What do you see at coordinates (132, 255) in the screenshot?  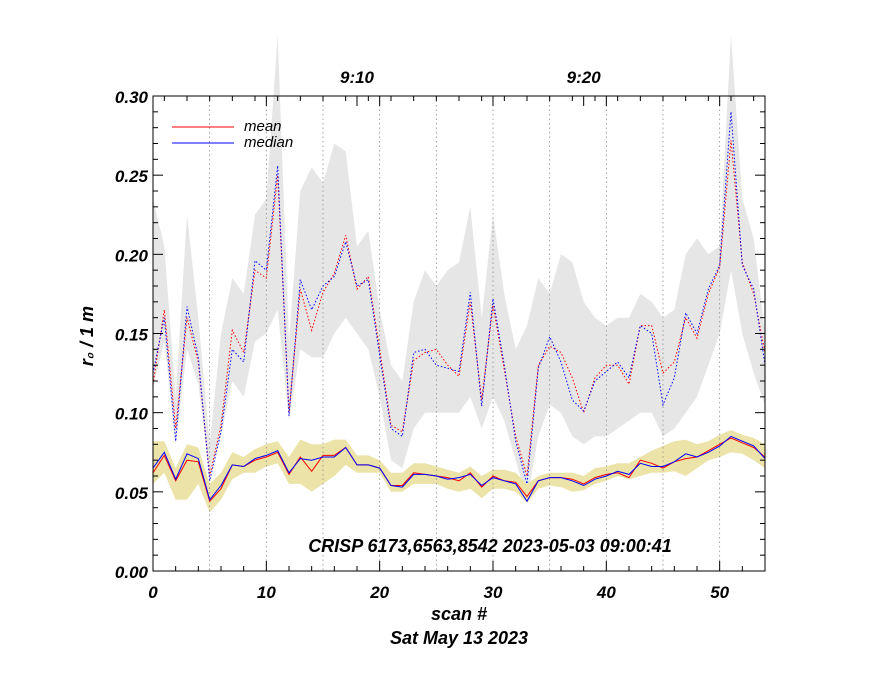 I see `y-tick-label-4: 0.20` at bounding box center [132, 255].